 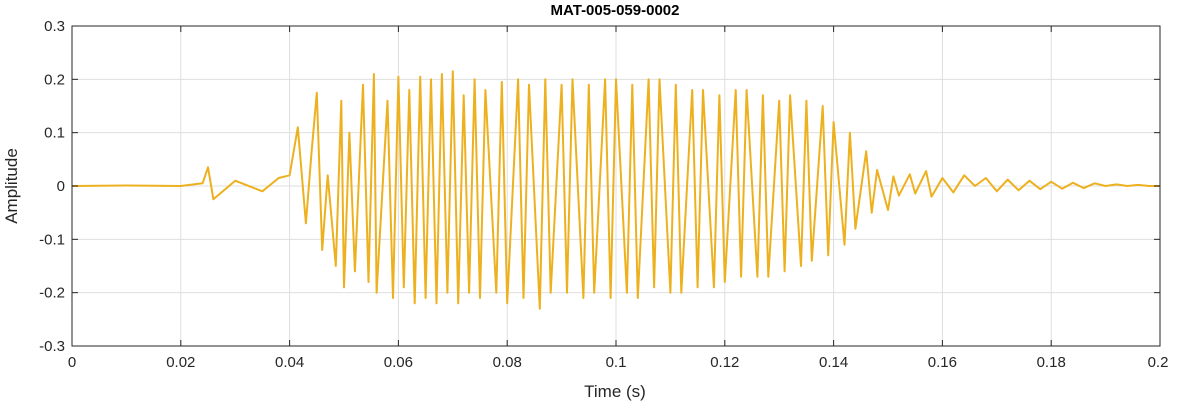 I want to click on x-tick-label: 0.06, so click(x=398, y=362).